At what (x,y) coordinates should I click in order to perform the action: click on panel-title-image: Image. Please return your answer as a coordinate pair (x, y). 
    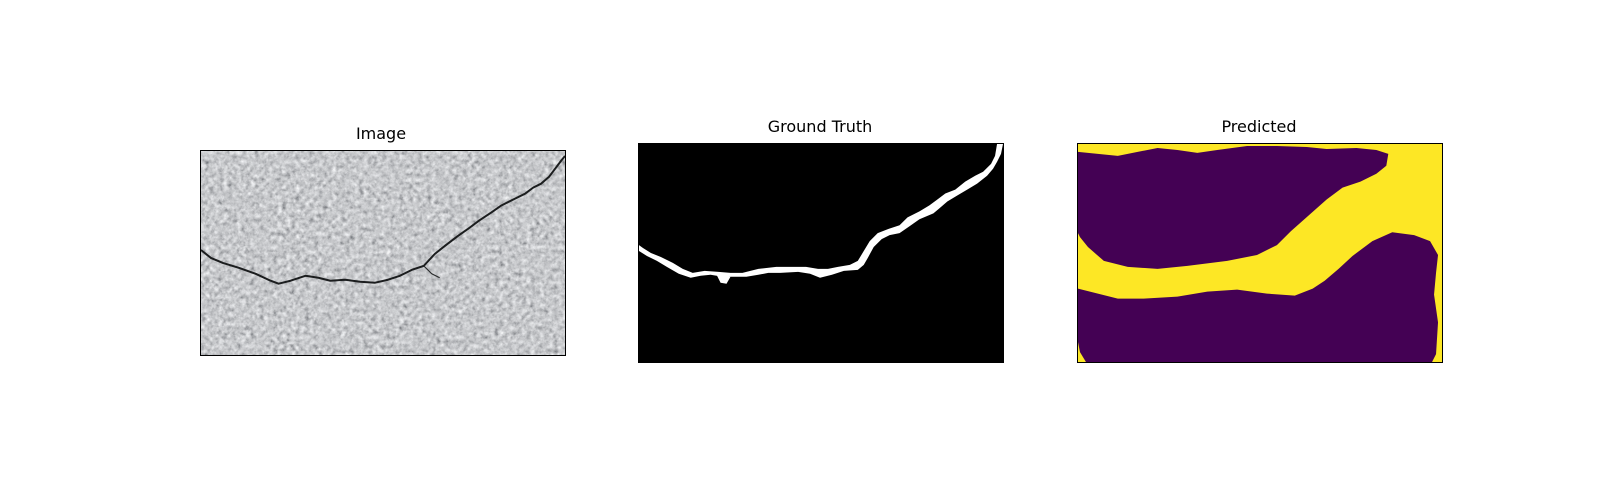
    Looking at the image, I should click on (381, 133).